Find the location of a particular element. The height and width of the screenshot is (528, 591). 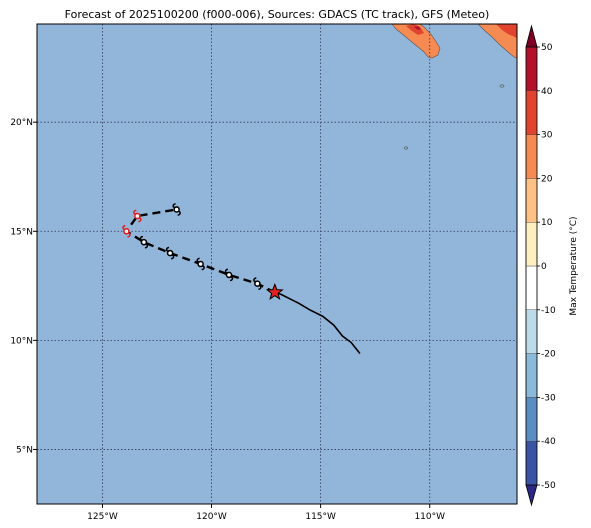

lat-tick-label: 5°N is located at coordinates (24, 450).